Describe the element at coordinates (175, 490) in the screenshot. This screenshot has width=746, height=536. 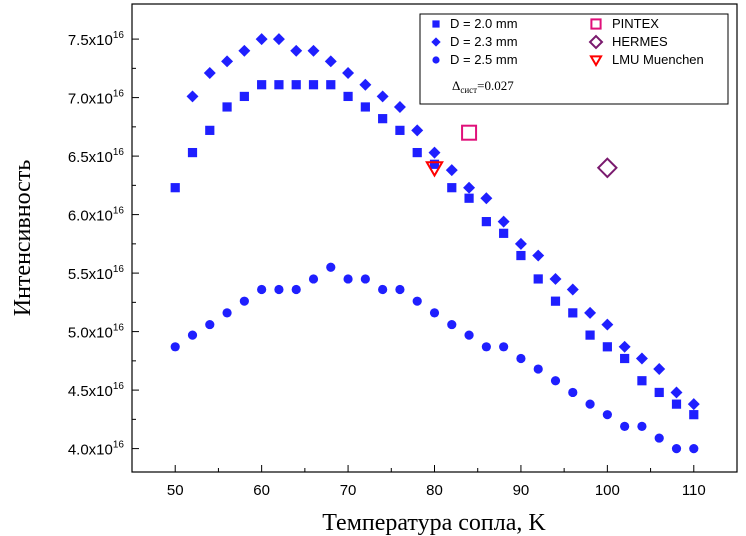
I see `x-tick-label: 50` at that location.